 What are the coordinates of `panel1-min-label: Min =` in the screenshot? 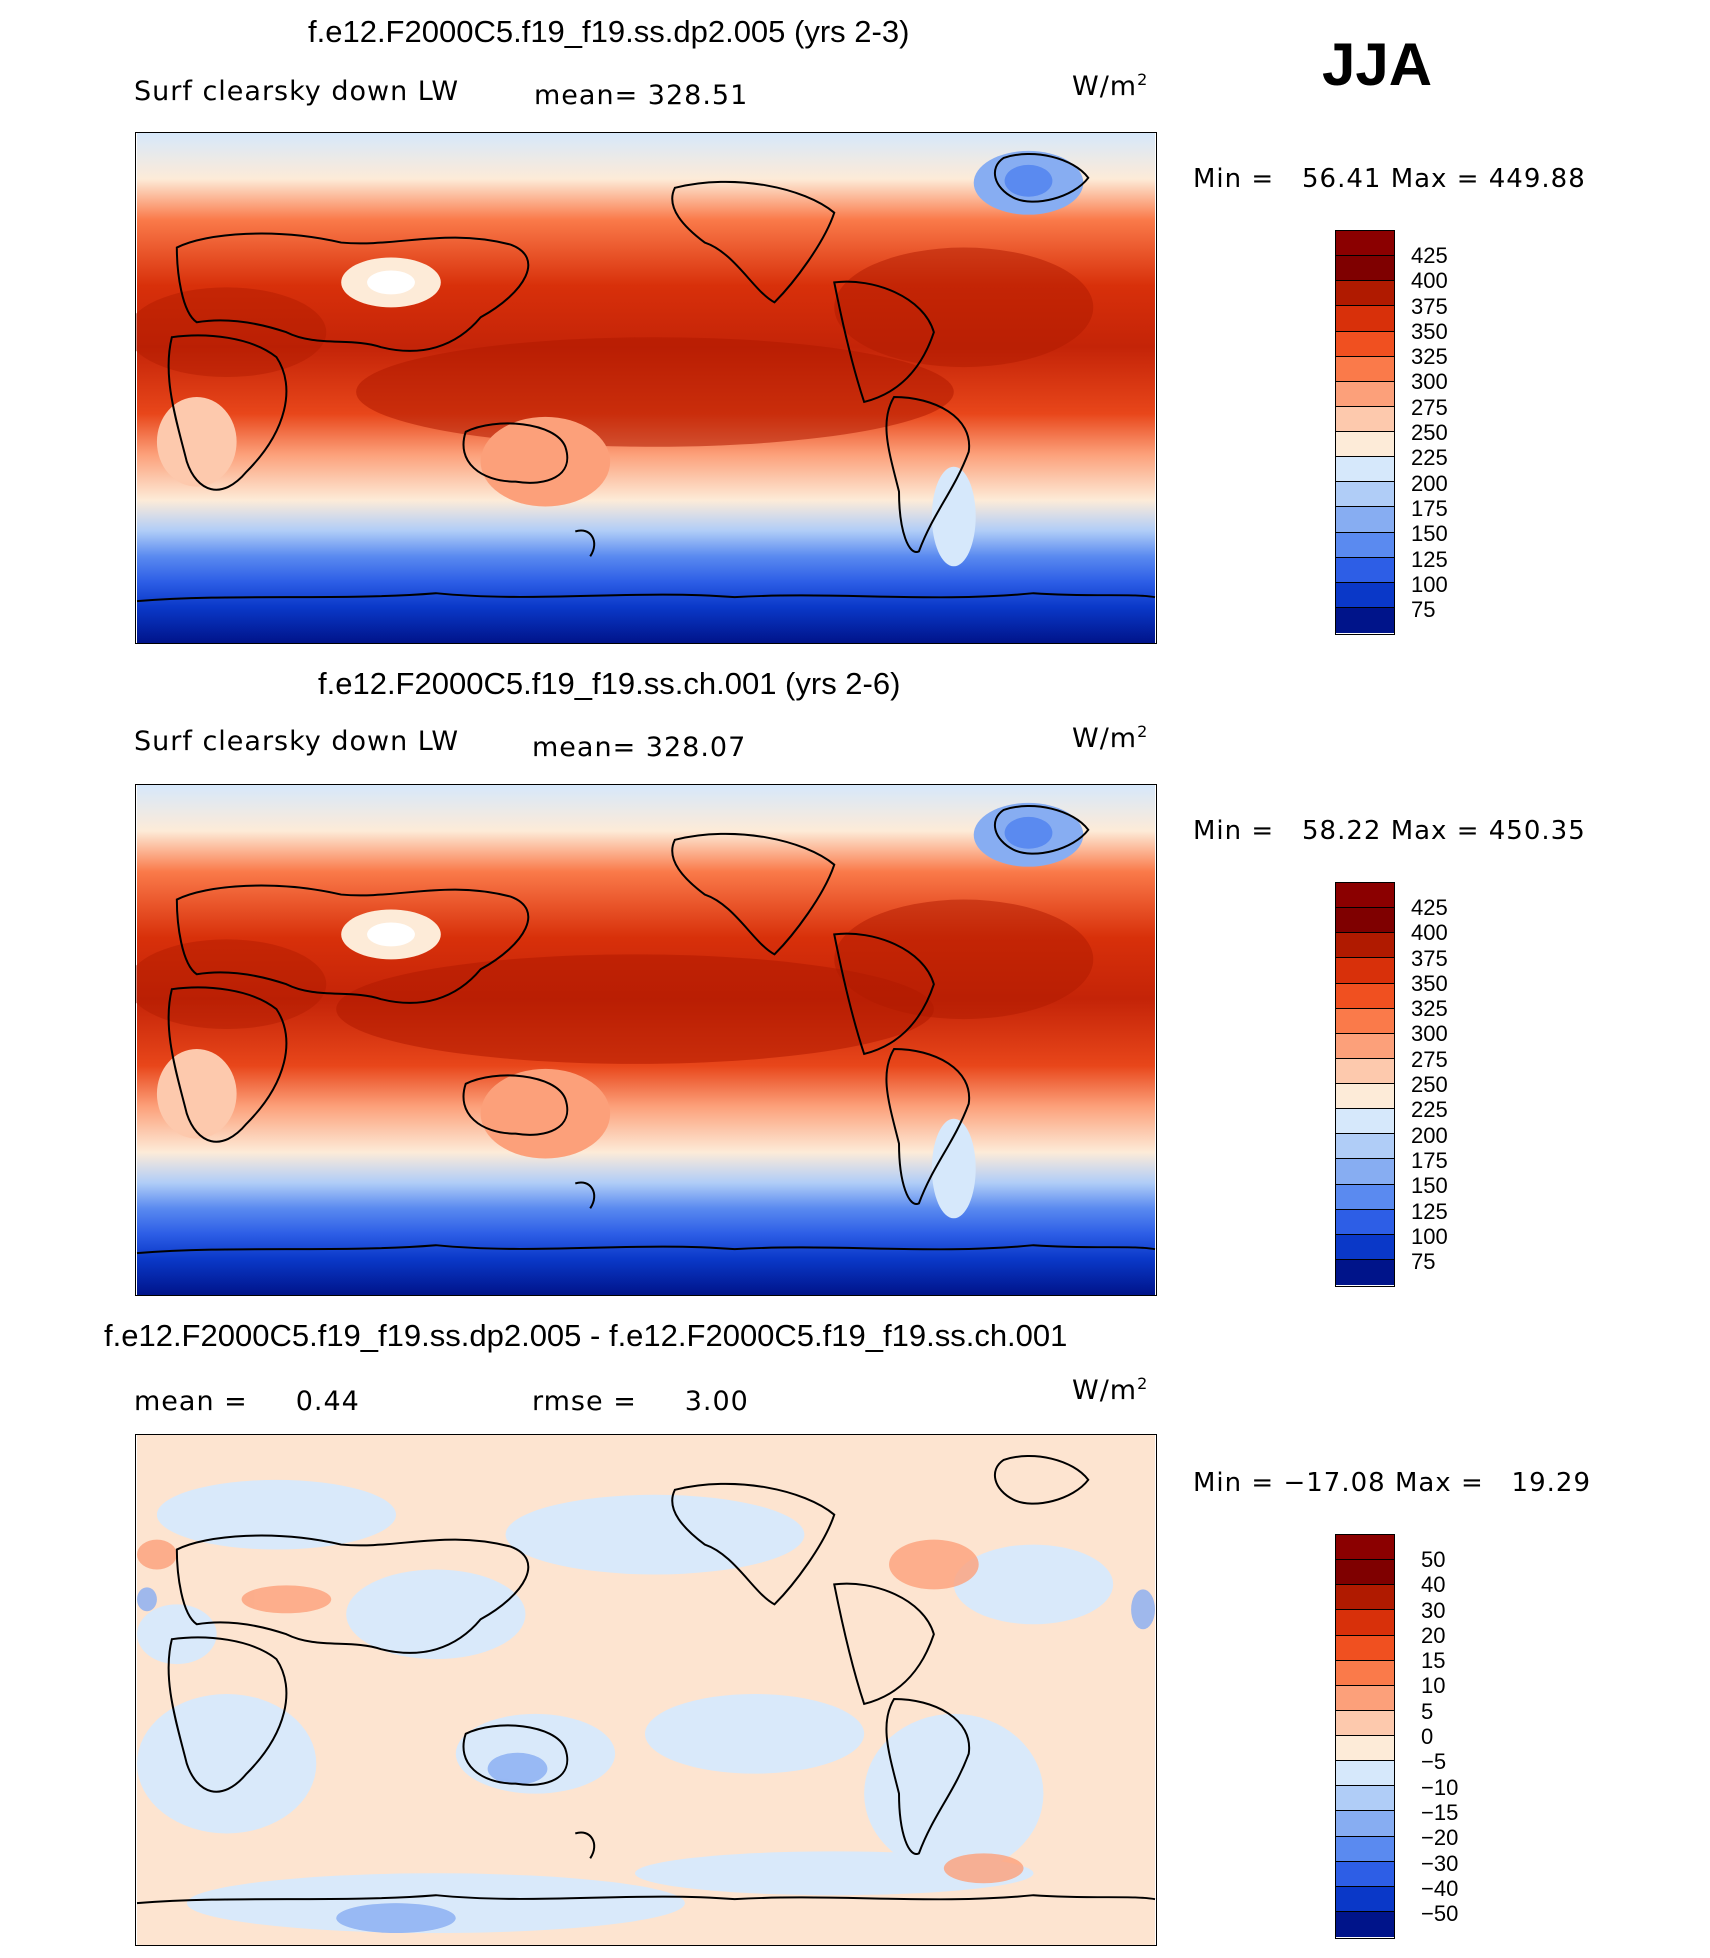 It's located at (1234, 179).